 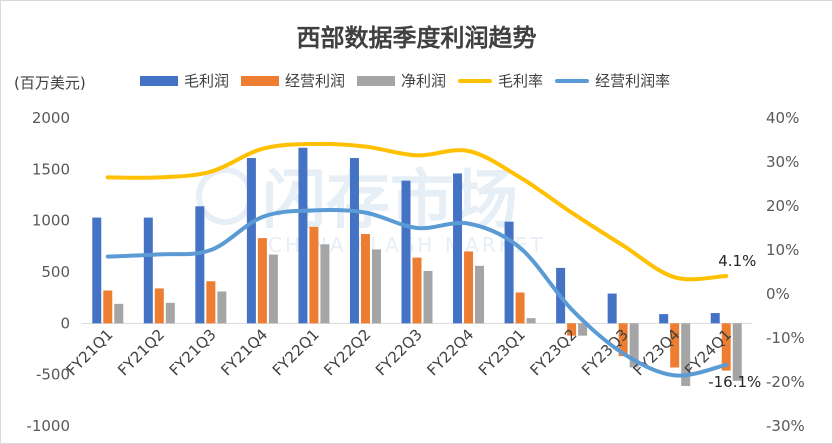 What do you see at coordinates (399, 352) in the screenshot?
I see `x-axis-tick-label: FY22Q3` at bounding box center [399, 352].